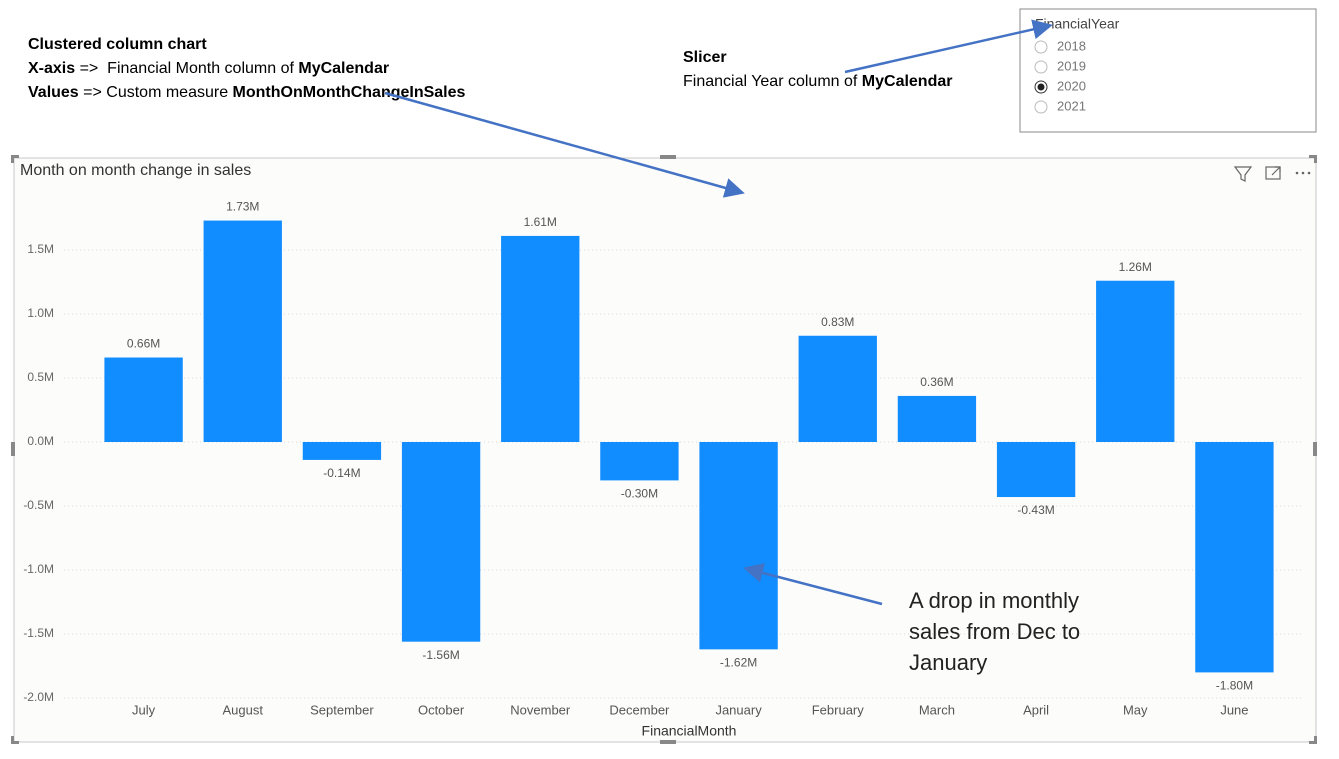  Describe the element at coordinates (38, 633) in the screenshot. I see `y-tick-label: -1.5M` at that location.